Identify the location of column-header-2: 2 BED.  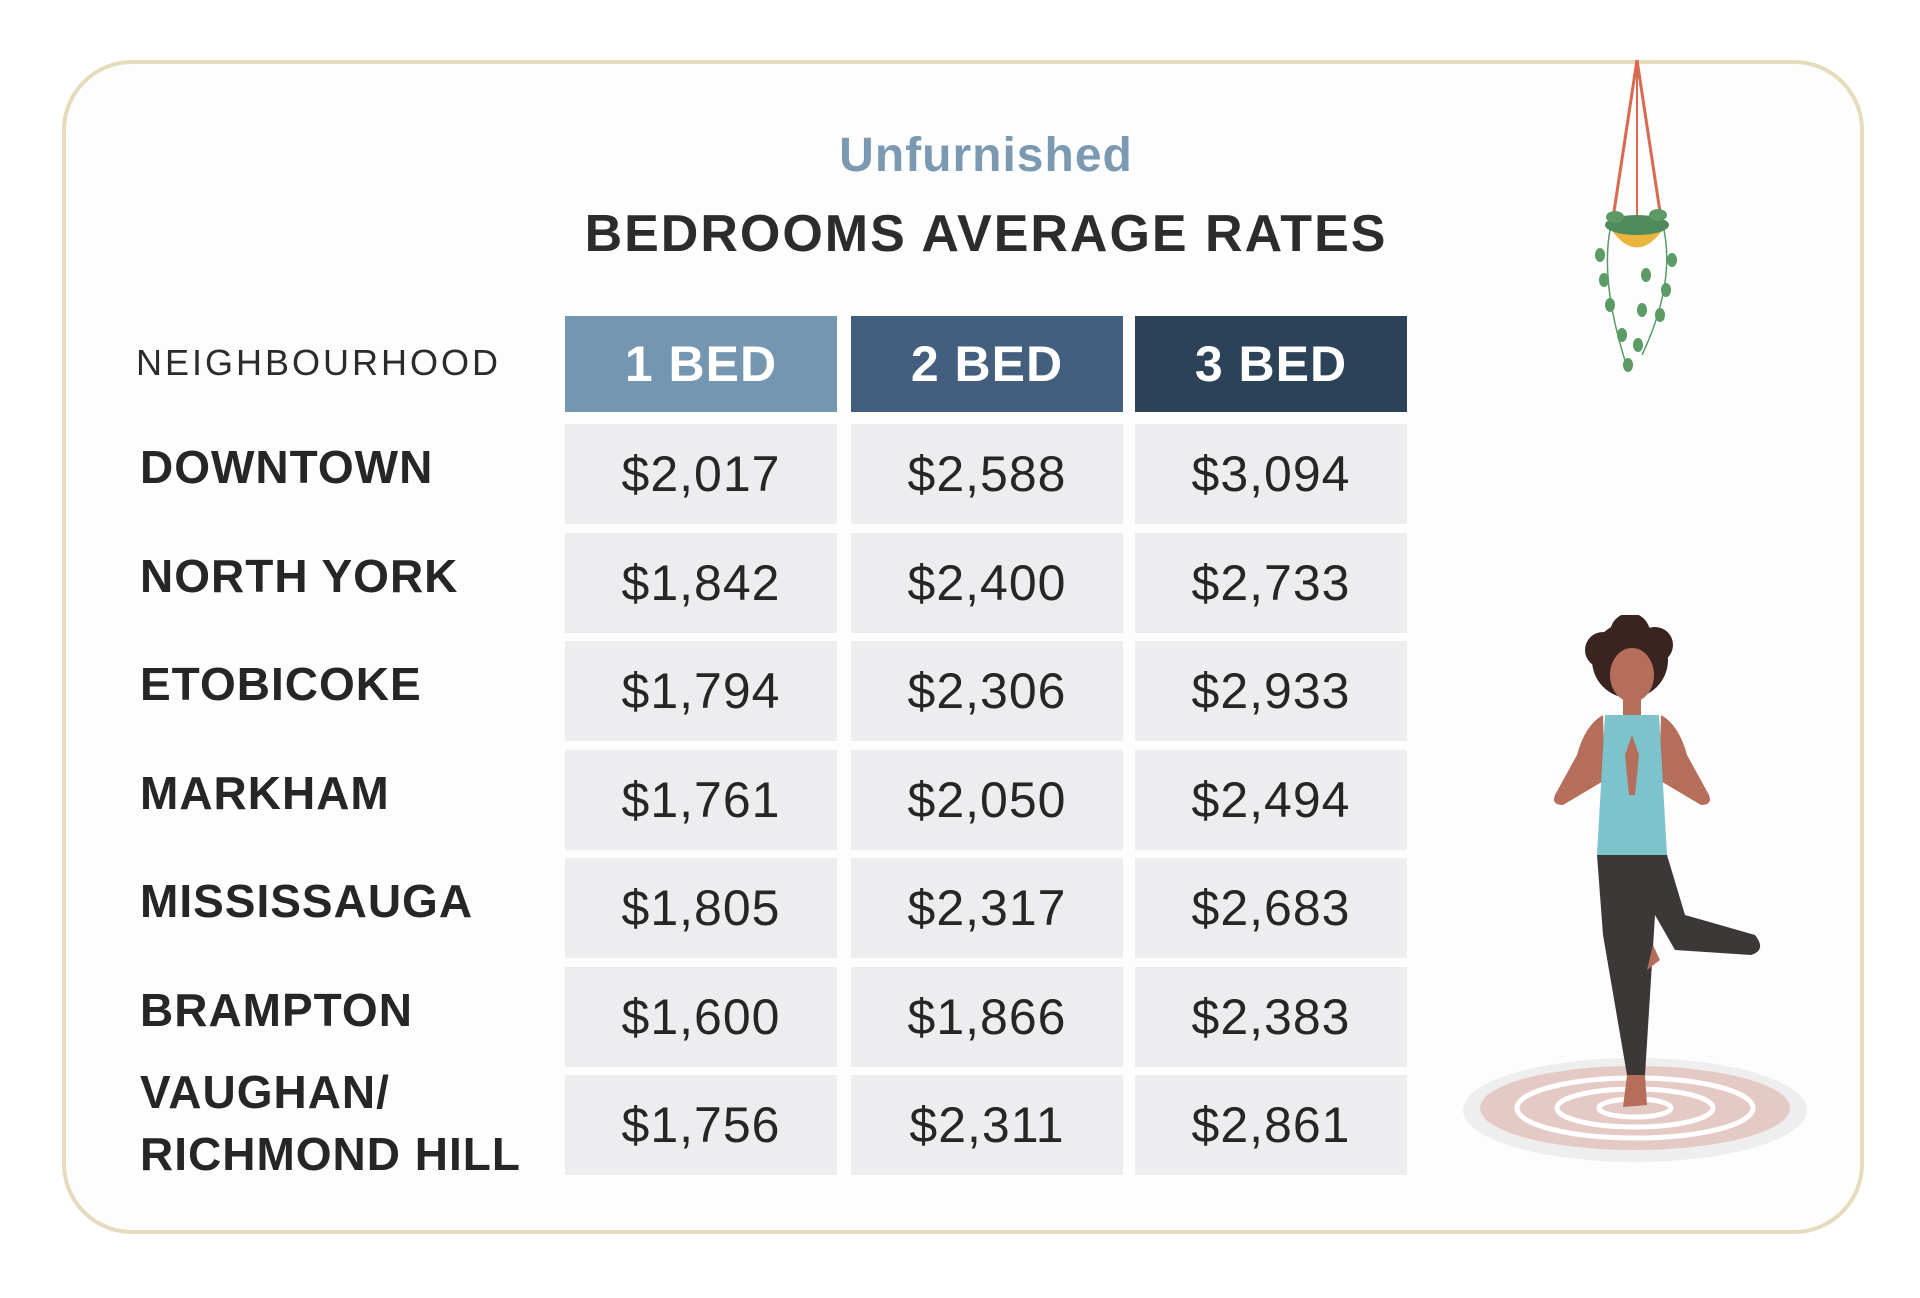
(987, 364).